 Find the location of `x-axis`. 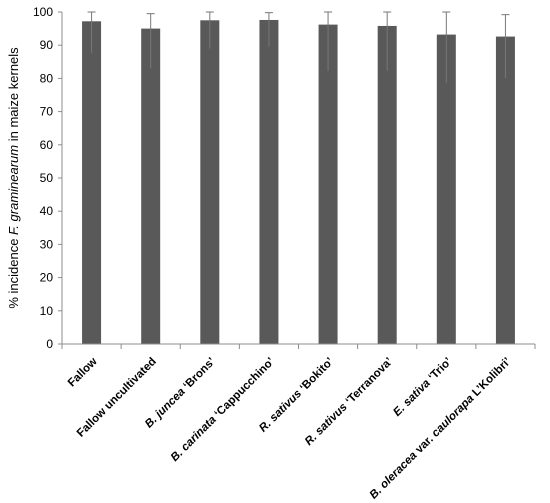

x-axis is located at coordinates (298, 346).